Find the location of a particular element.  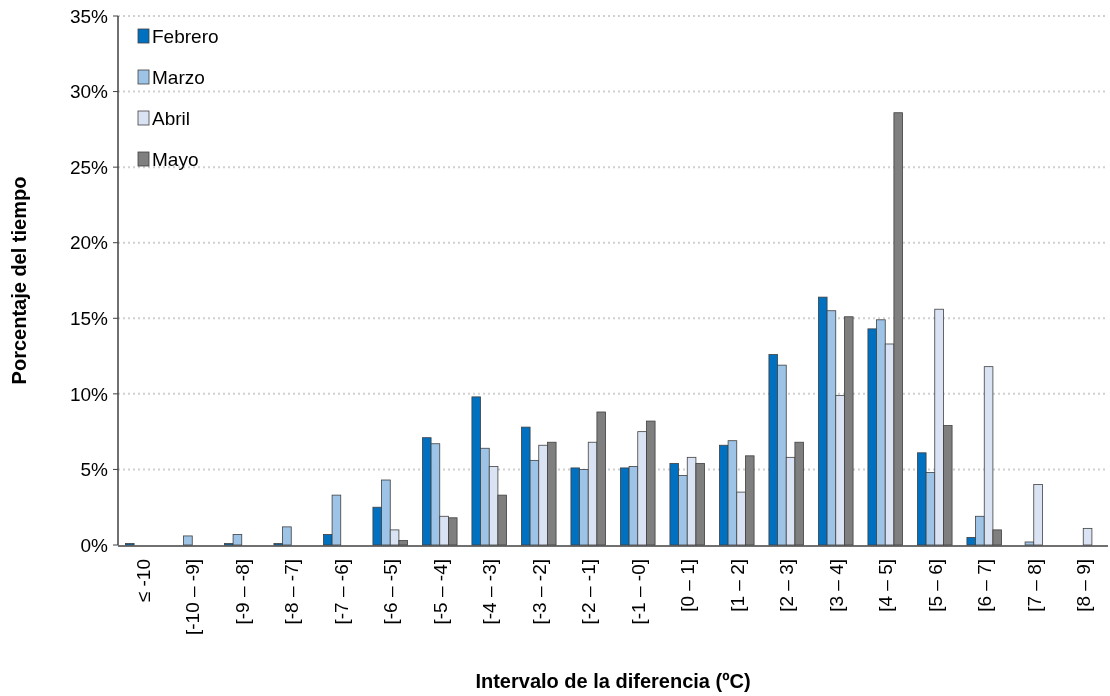

x-tick-label: [-6 – -5] is located at coordinates (391, 592).